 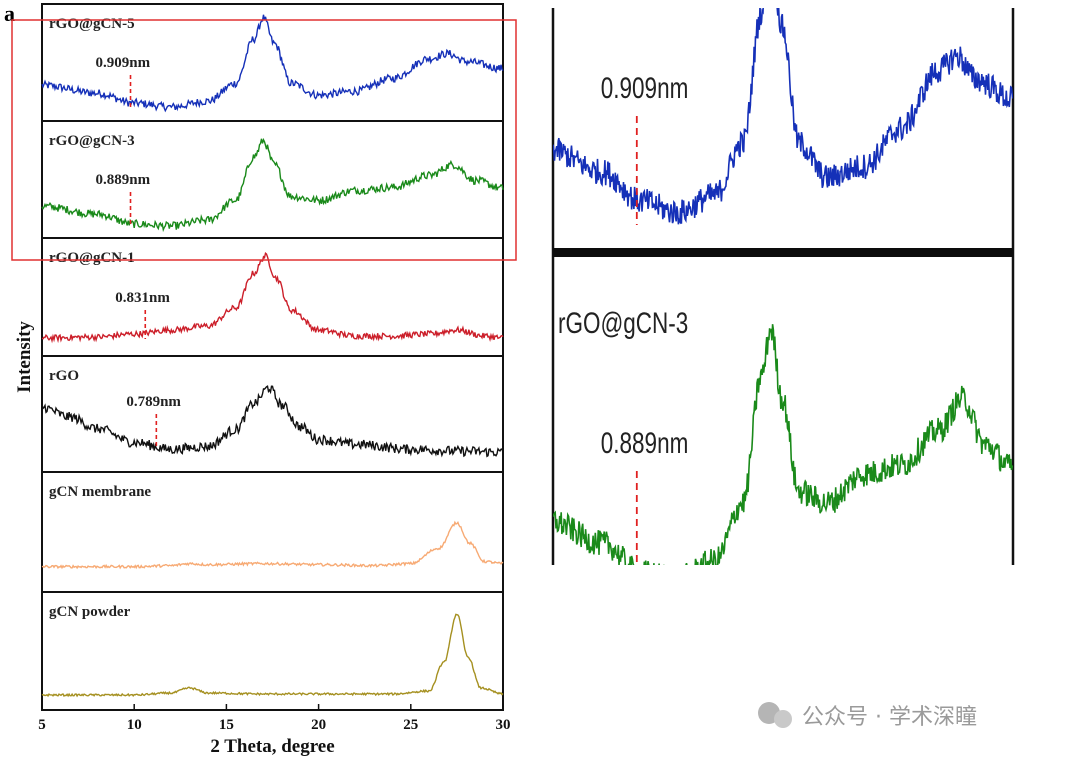 What do you see at coordinates (123, 180) in the screenshot?
I see `d-spacing-label-1: 0.889nm` at bounding box center [123, 180].